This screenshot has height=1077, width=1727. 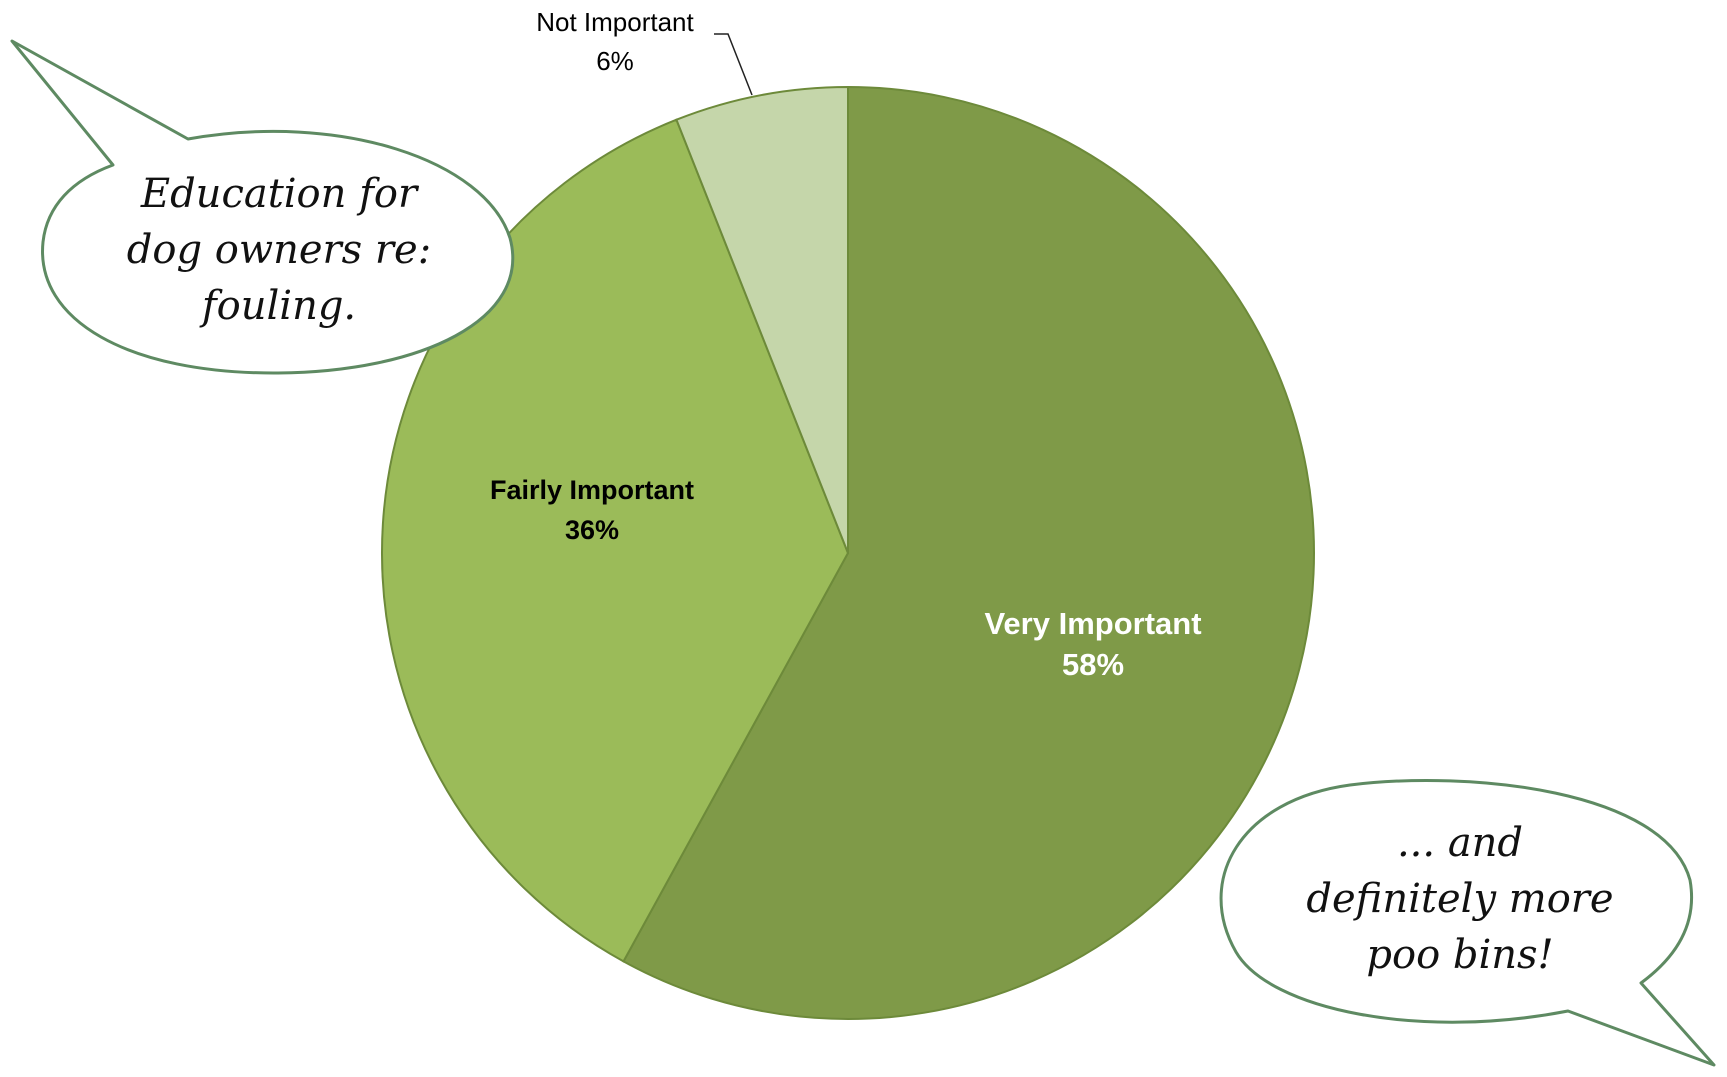 I want to click on right-bubble-line-1: ... and, so click(x=1460, y=843).